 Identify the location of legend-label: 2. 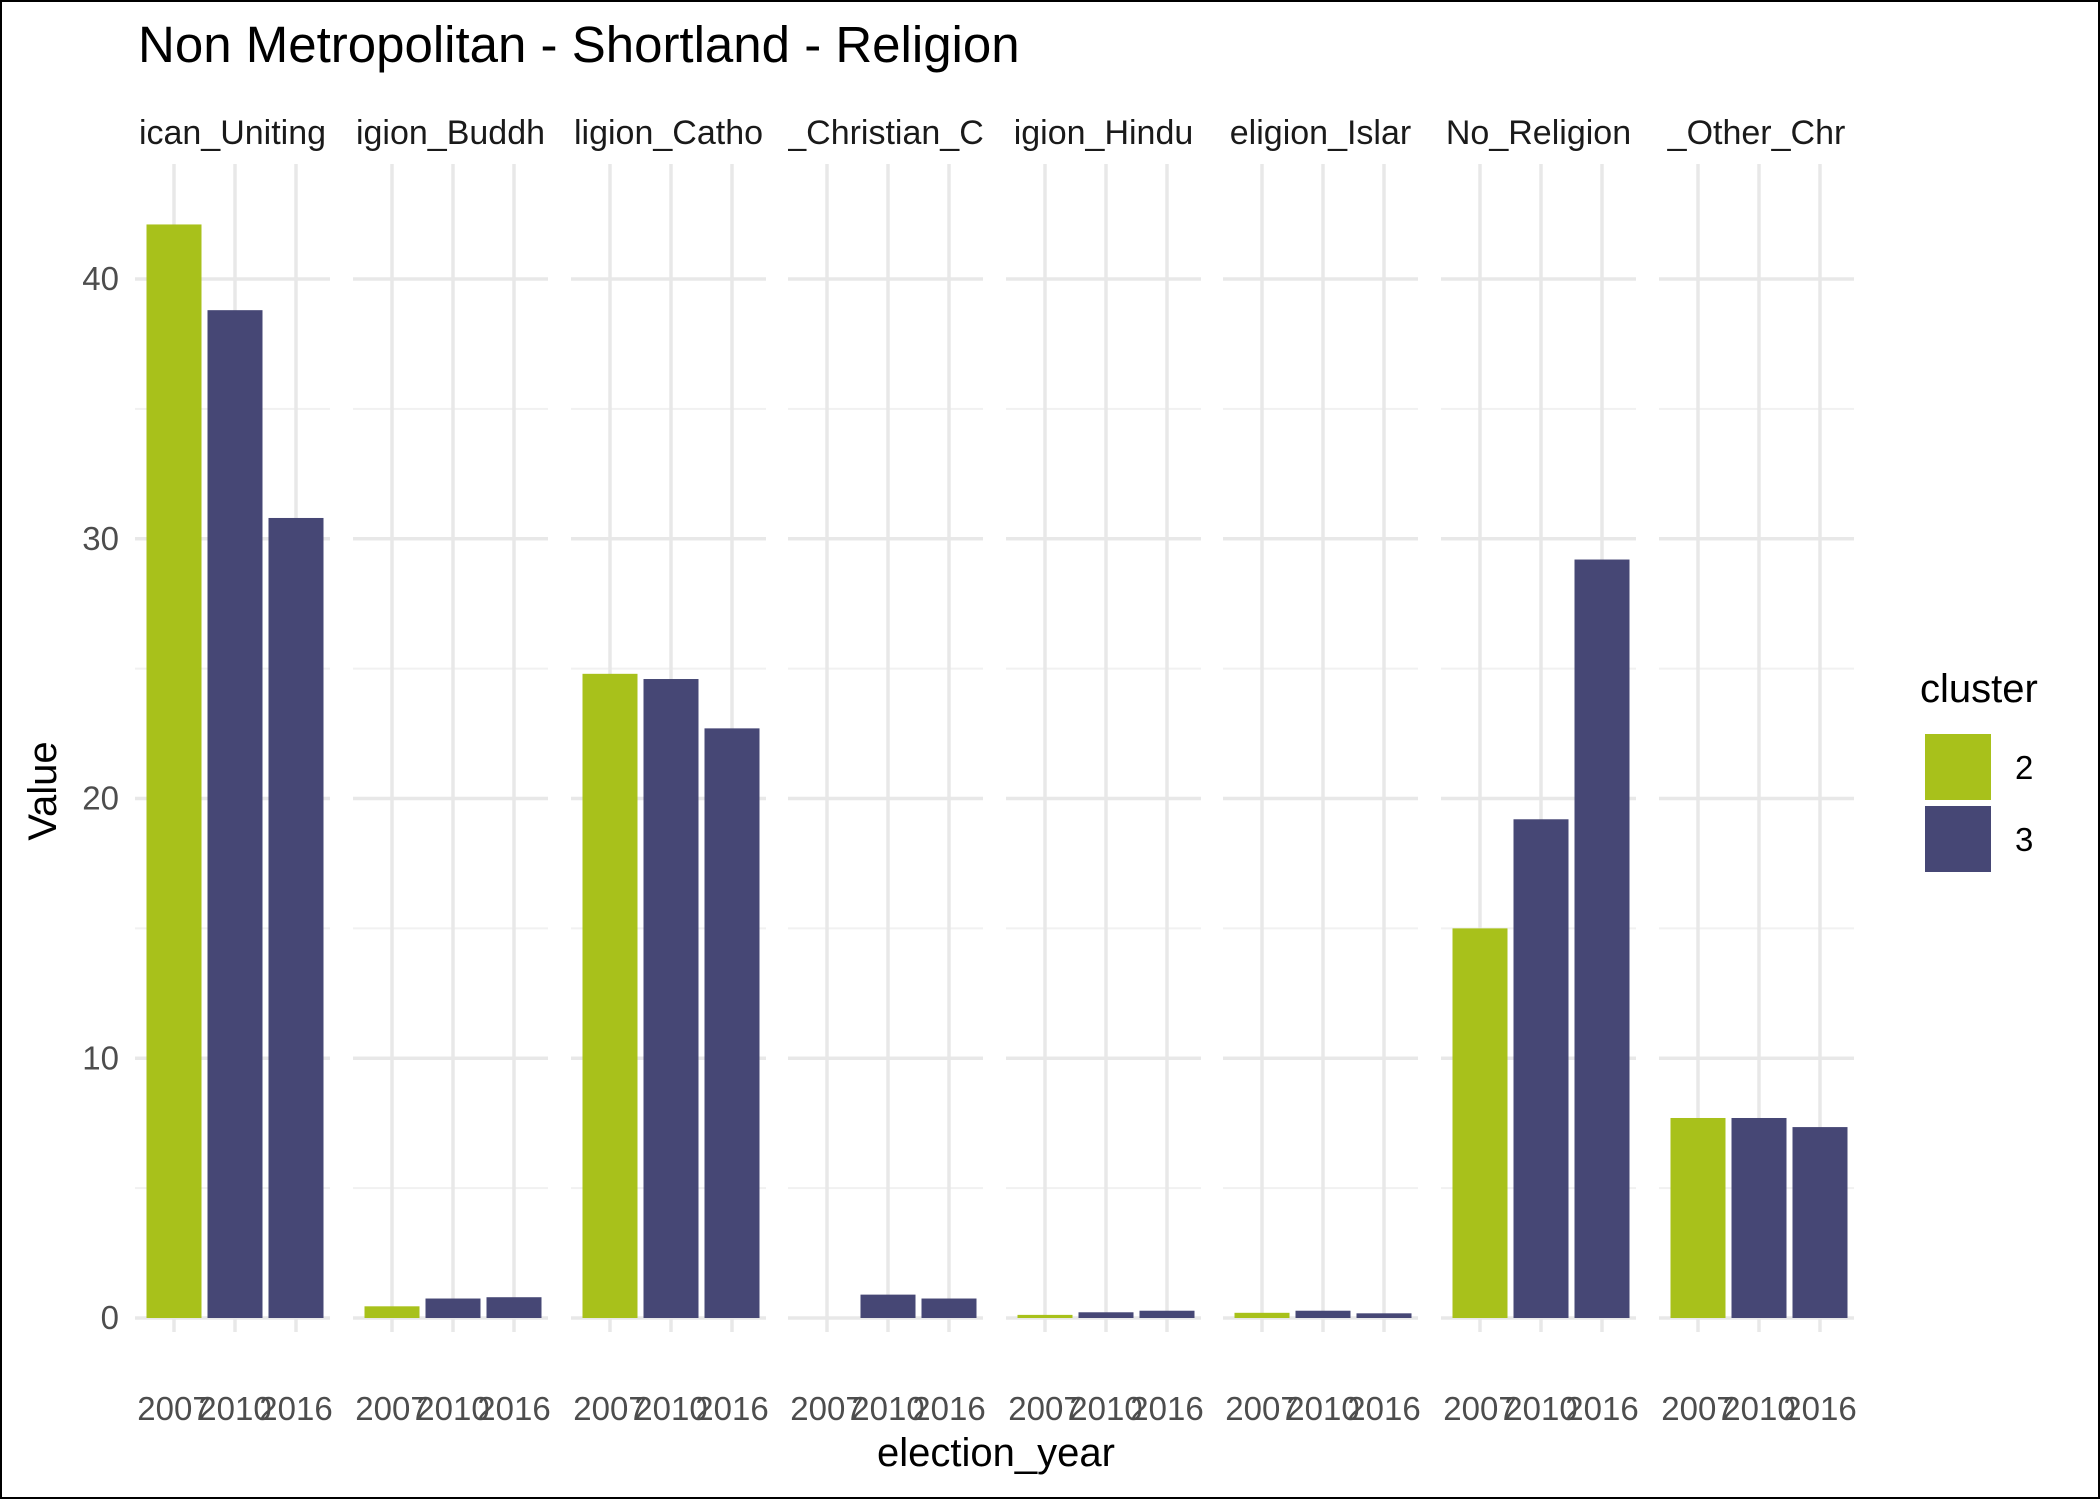
(2024, 767).